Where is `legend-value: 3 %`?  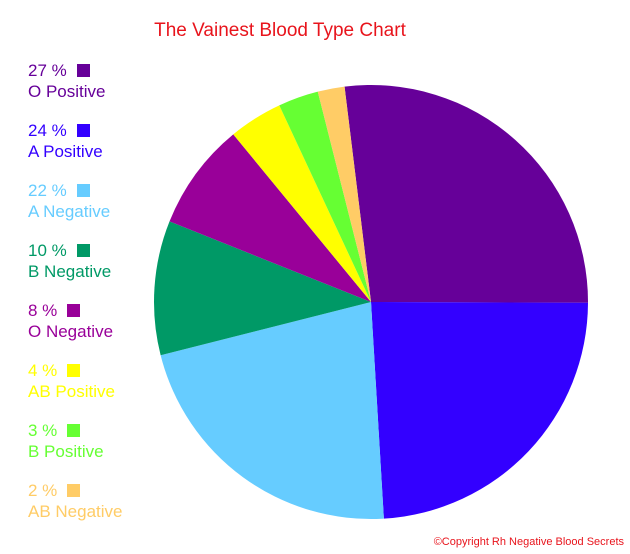 legend-value: 3 % is located at coordinates (43, 430).